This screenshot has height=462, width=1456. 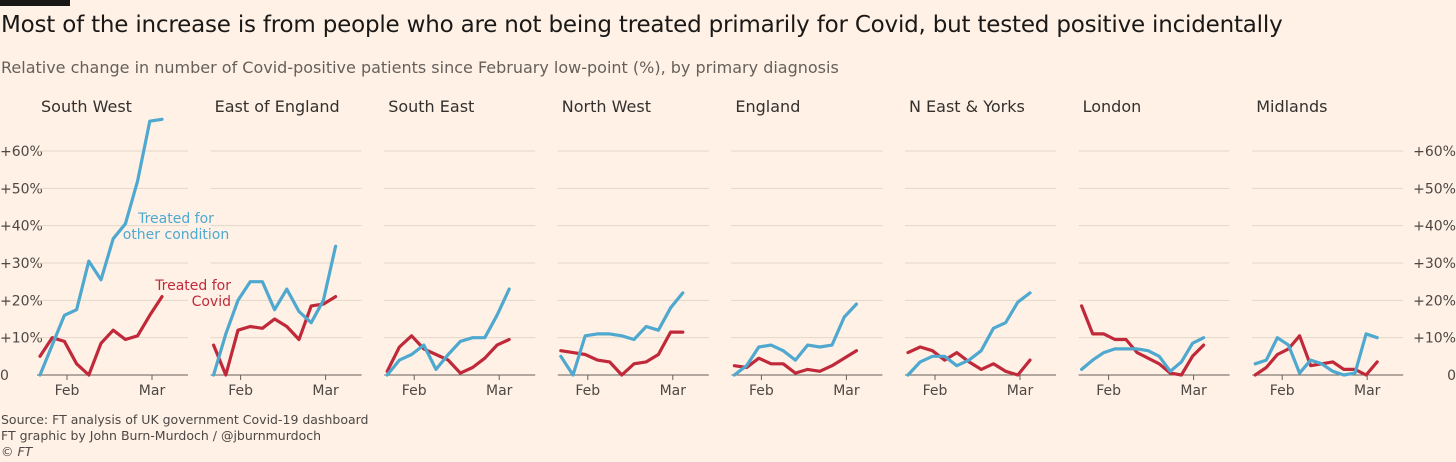 I want to click on panel-east-of-england: East of England Feb Mar, so click(x=286, y=248).